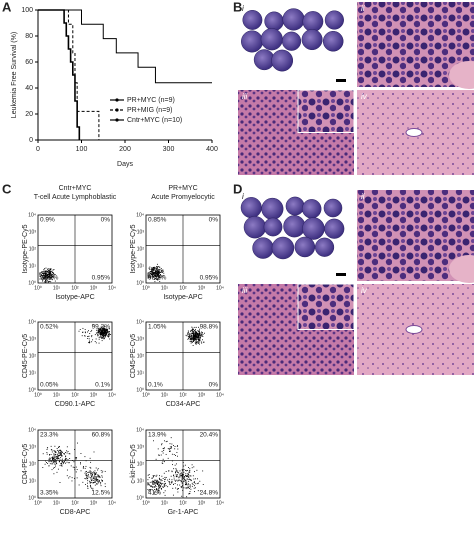 The height and width of the screenshot is (553, 474). What do you see at coordinates (165, 288) in the screenshot?
I see `x-tick-label: 10¹` at bounding box center [165, 288].